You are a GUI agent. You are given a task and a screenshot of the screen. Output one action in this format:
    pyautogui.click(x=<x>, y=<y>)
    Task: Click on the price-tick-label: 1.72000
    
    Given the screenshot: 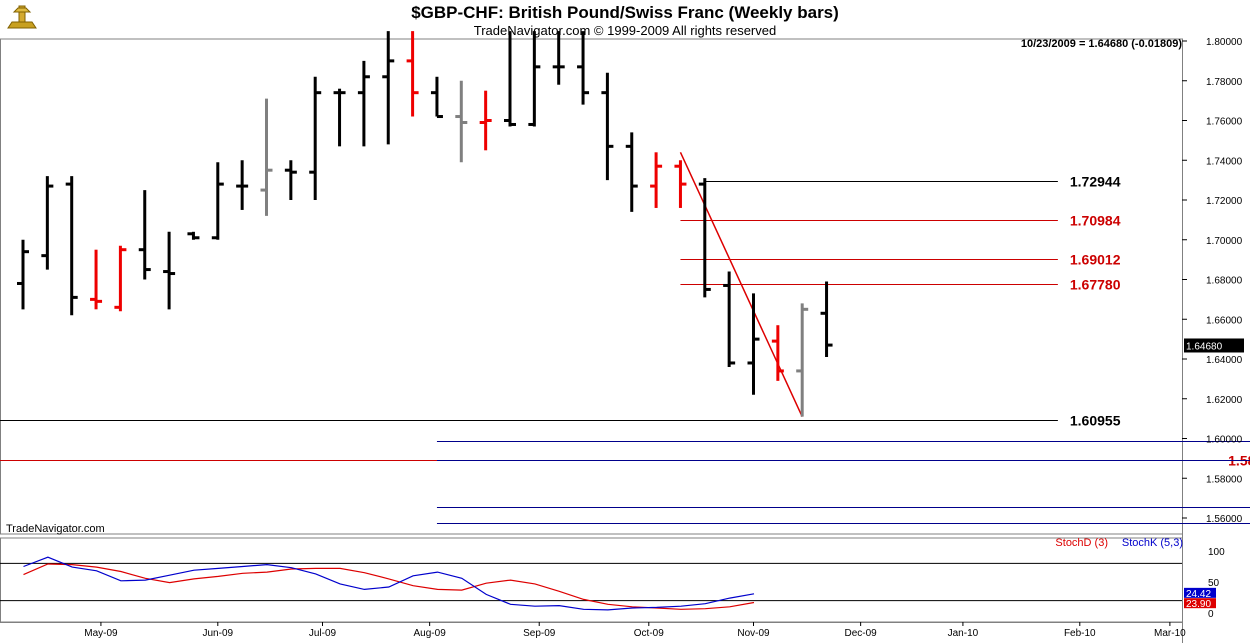 What is the action you would take?
    pyautogui.click(x=1224, y=201)
    